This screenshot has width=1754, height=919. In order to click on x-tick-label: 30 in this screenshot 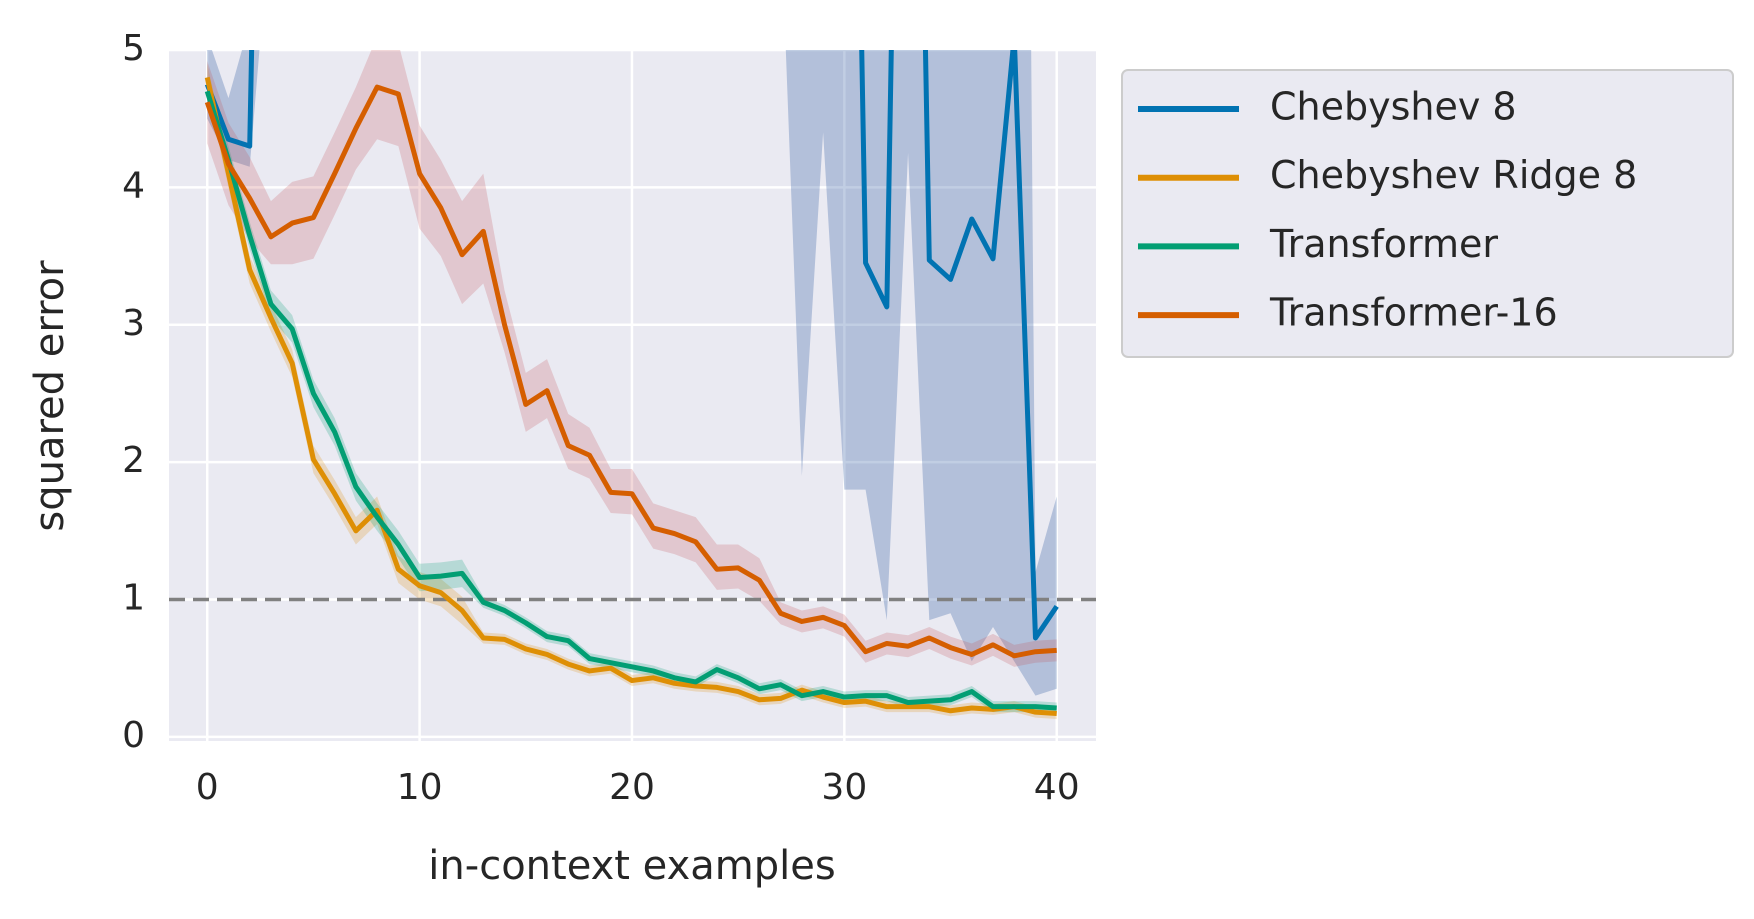, I will do `click(844, 787)`.